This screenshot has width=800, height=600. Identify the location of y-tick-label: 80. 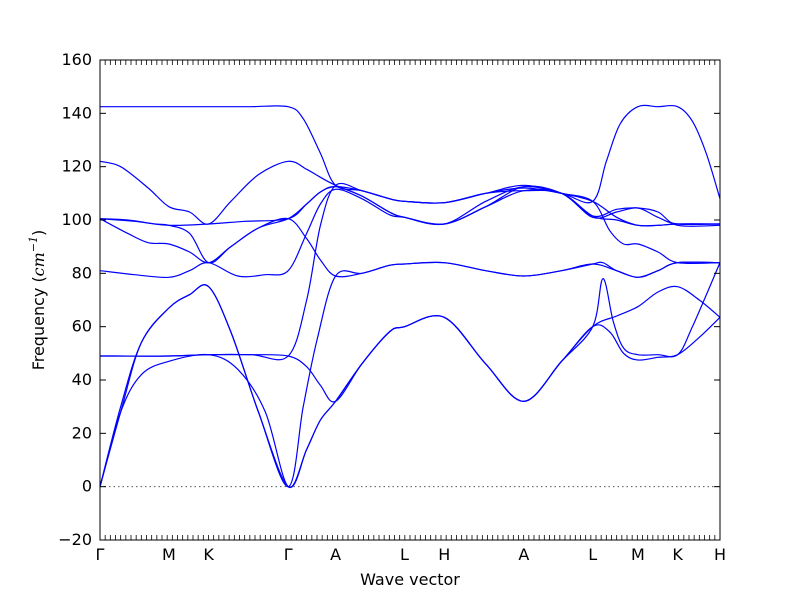
(82, 272).